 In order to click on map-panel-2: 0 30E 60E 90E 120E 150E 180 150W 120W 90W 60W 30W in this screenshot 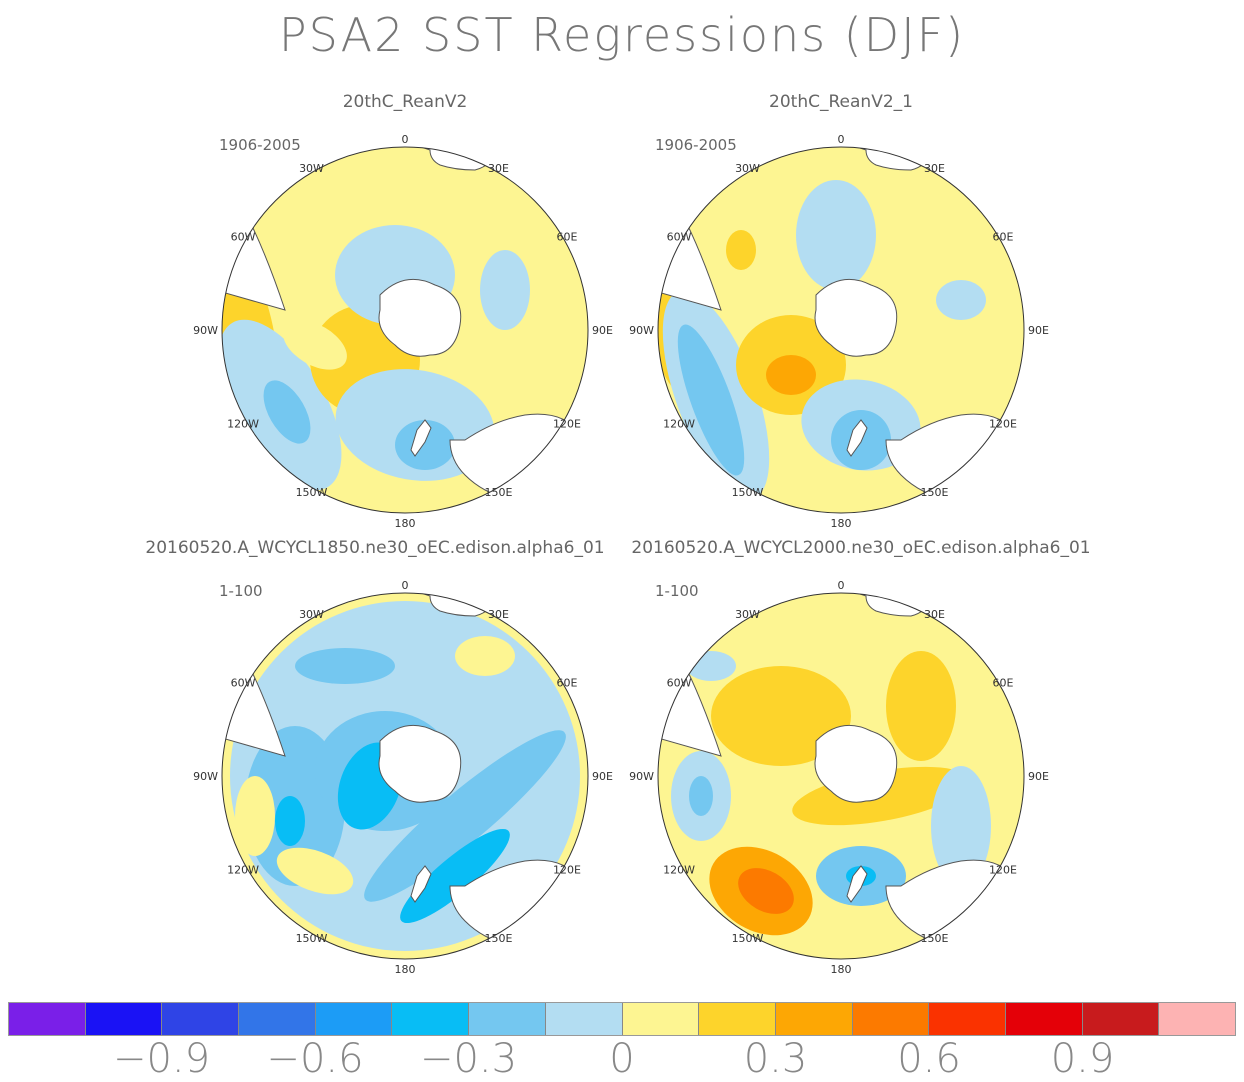, I will do `click(839, 331)`.